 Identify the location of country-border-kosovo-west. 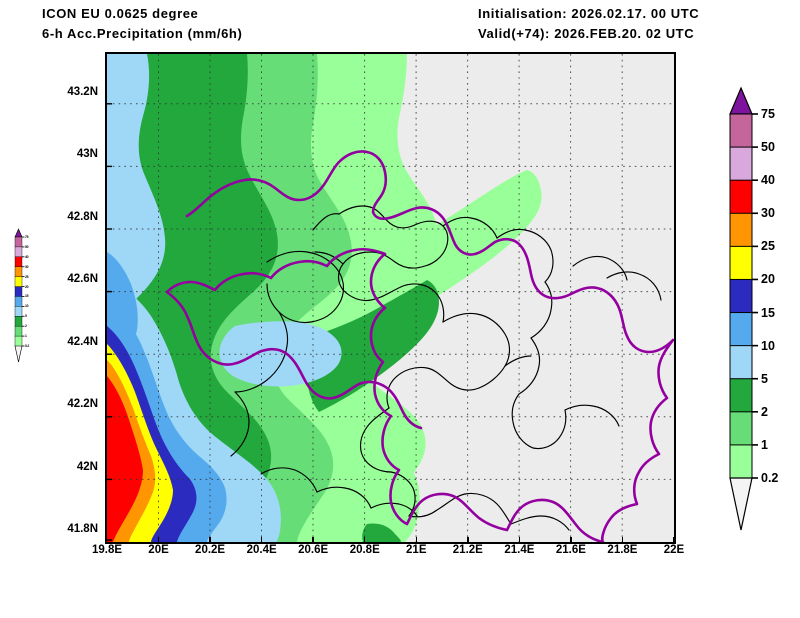
(294, 360).